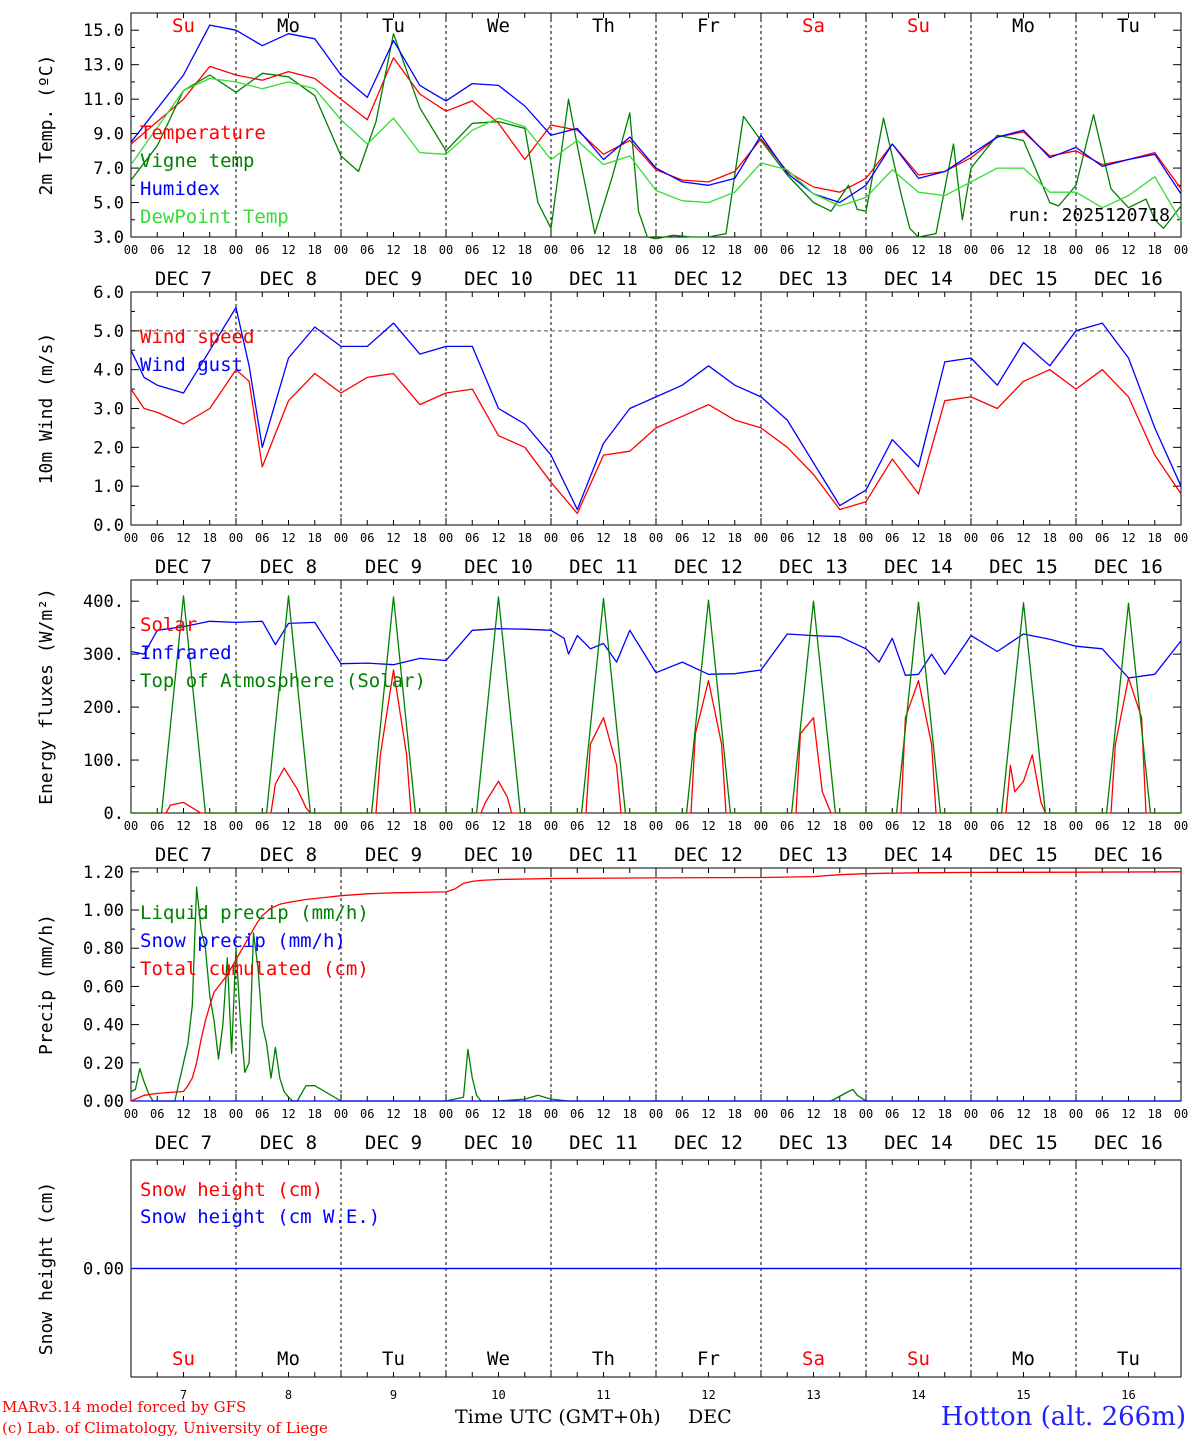  Describe the element at coordinates (1128, 1395) in the screenshot. I see `day-number-label: 16` at that location.